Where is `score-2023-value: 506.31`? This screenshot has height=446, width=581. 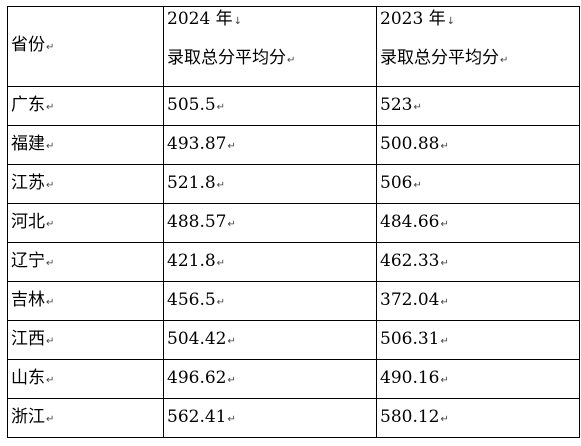 score-2023-value: 506.31 is located at coordinates (410, 338).